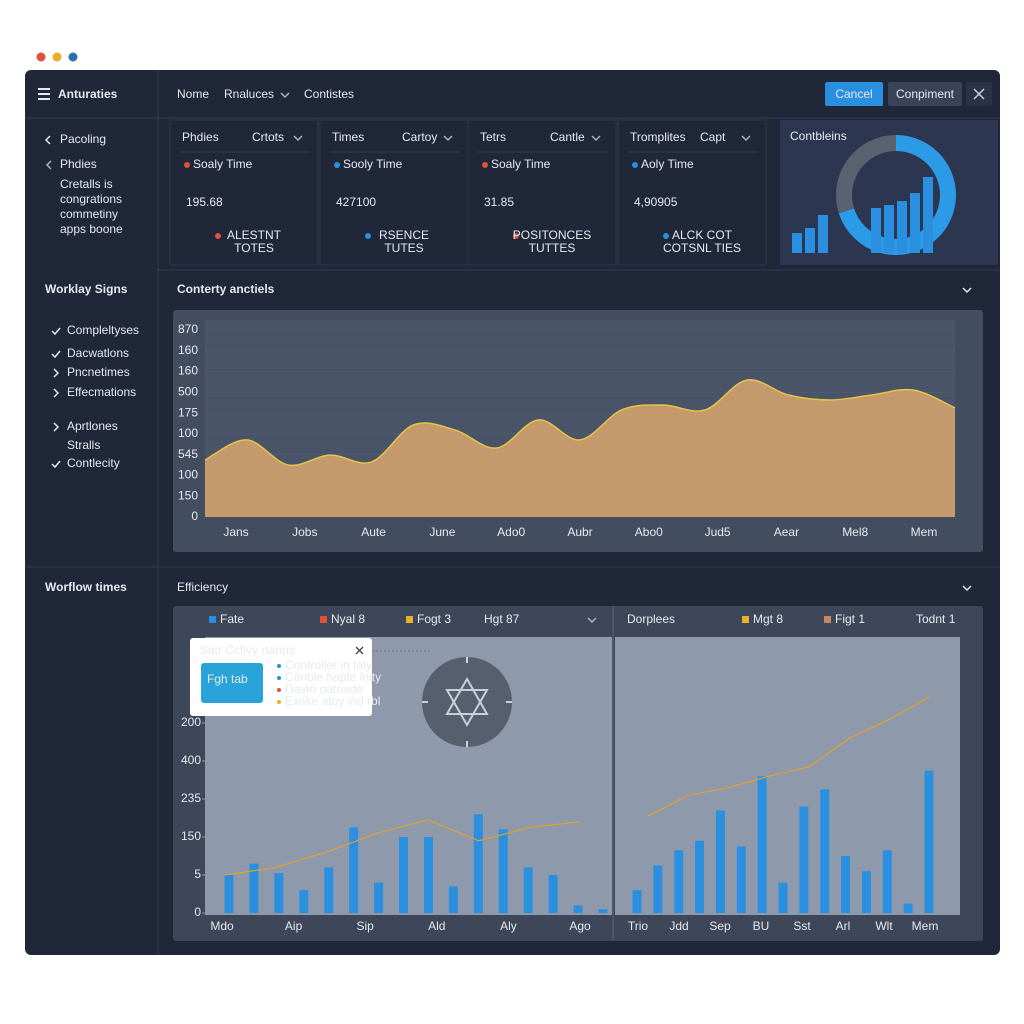 Image resolution: width=1024 pixels, height=1024 pixels. What do you see at coordinates (98, 372) in the screenshot?
I see `sidebar-item: Pncnetimes` at bounding box center [98, 372].